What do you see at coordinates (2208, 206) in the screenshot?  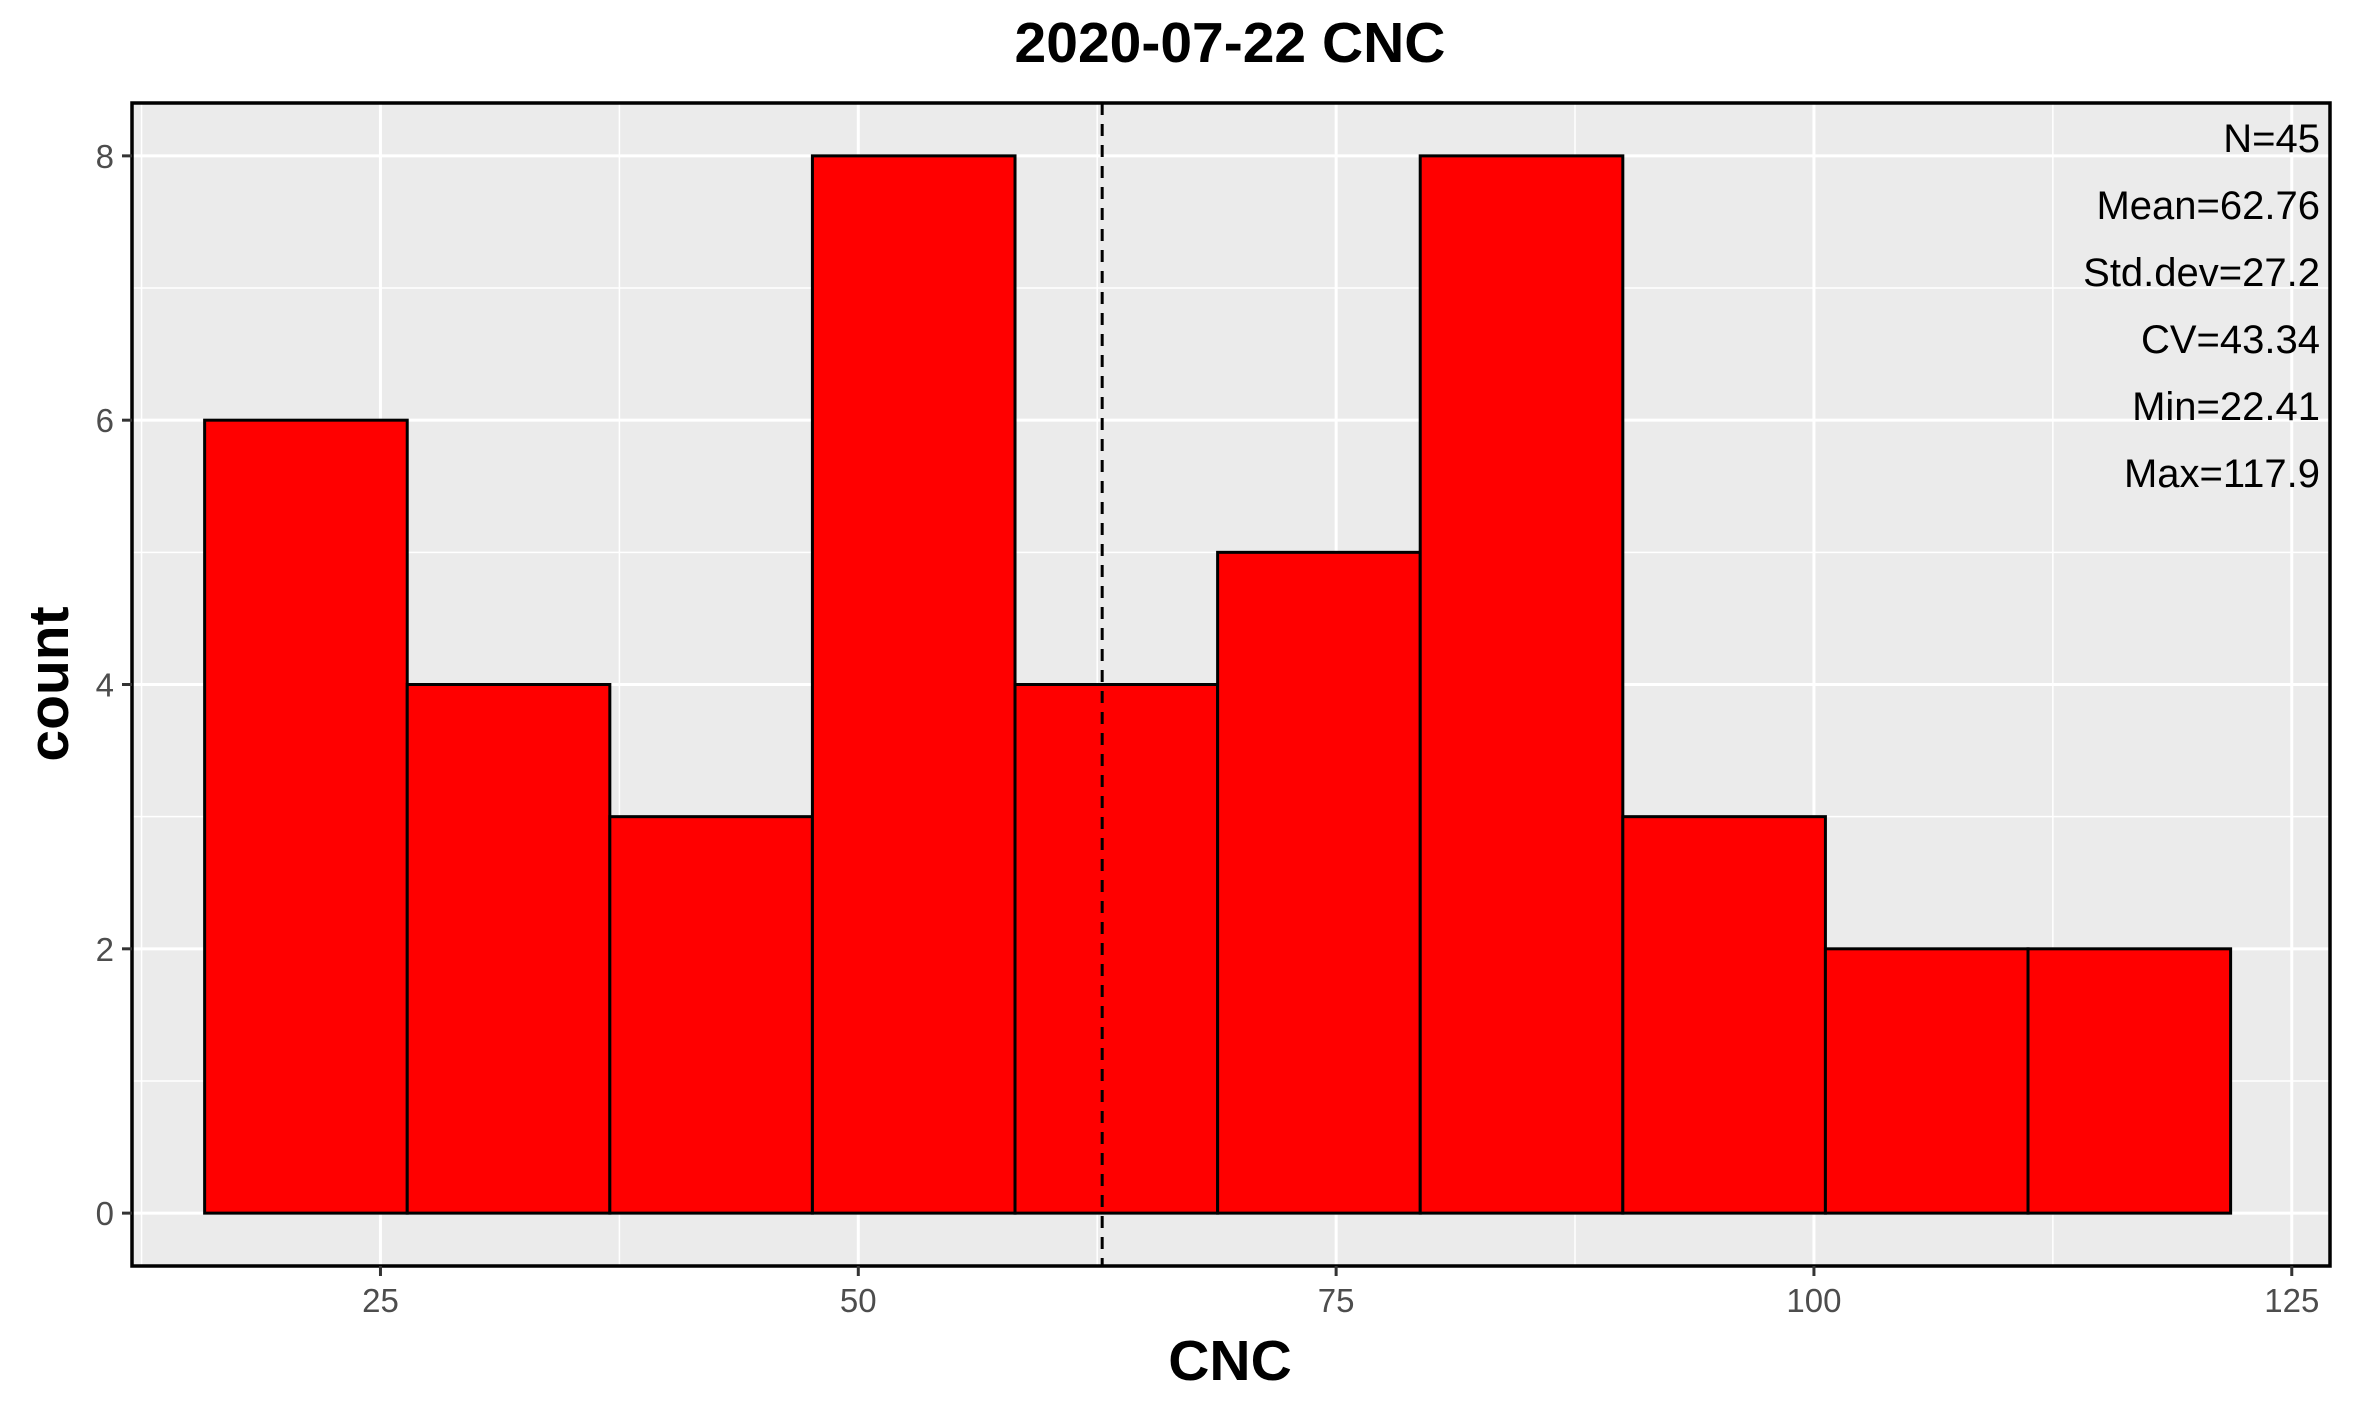 I see `stat-annotation: Mean=62.76` at bounding box center [2208, 206].